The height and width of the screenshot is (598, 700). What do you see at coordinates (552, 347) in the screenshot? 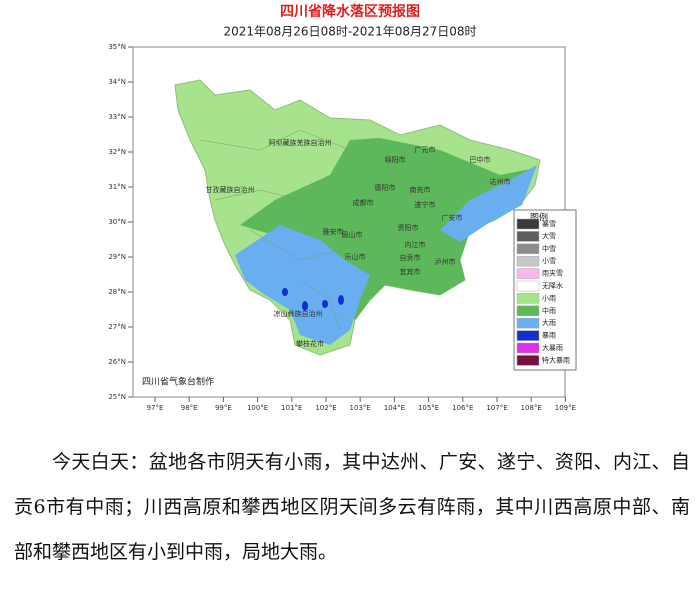
I see `legend-label: 大暴雨` at bounding box center [552, 347].